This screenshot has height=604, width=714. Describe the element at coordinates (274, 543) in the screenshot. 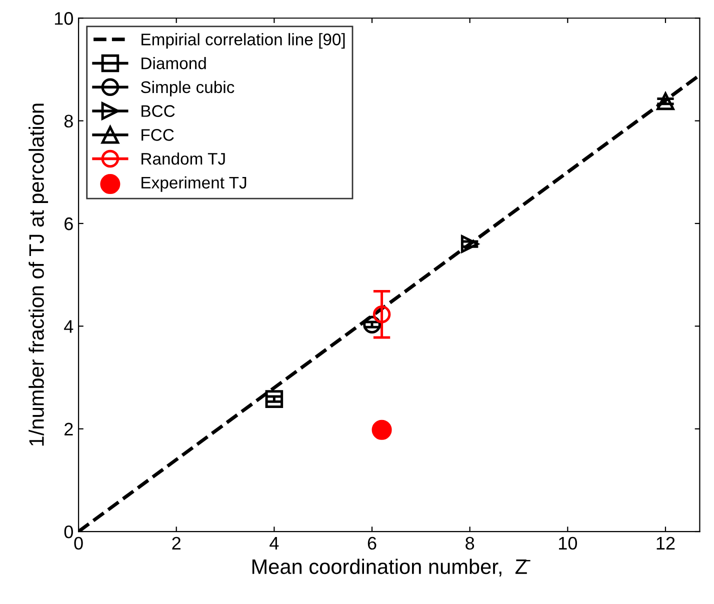

I see `x-tick-label: 4` at that location.